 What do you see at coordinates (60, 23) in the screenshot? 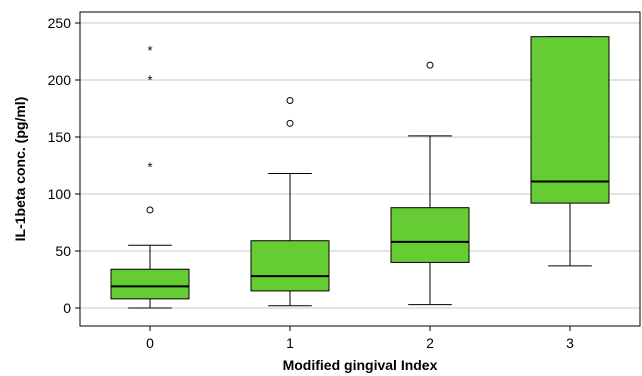
I see `y-tick-label: 250` at bounding box center [60, 23].